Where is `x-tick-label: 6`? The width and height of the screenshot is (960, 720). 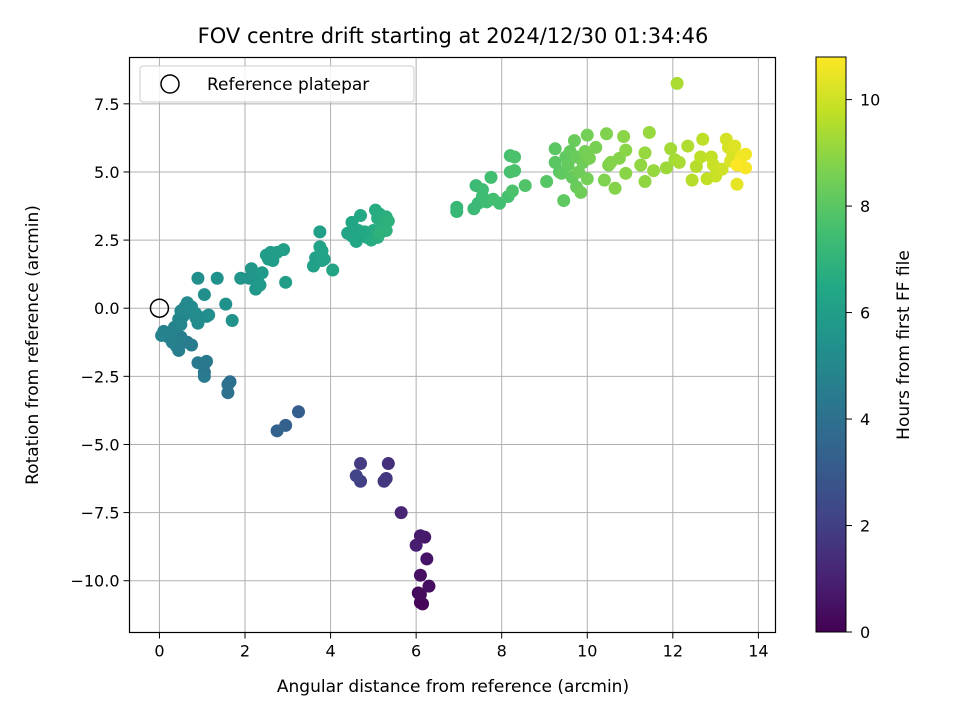
x-tick-label: 6 is located at coordinates (416, 651).